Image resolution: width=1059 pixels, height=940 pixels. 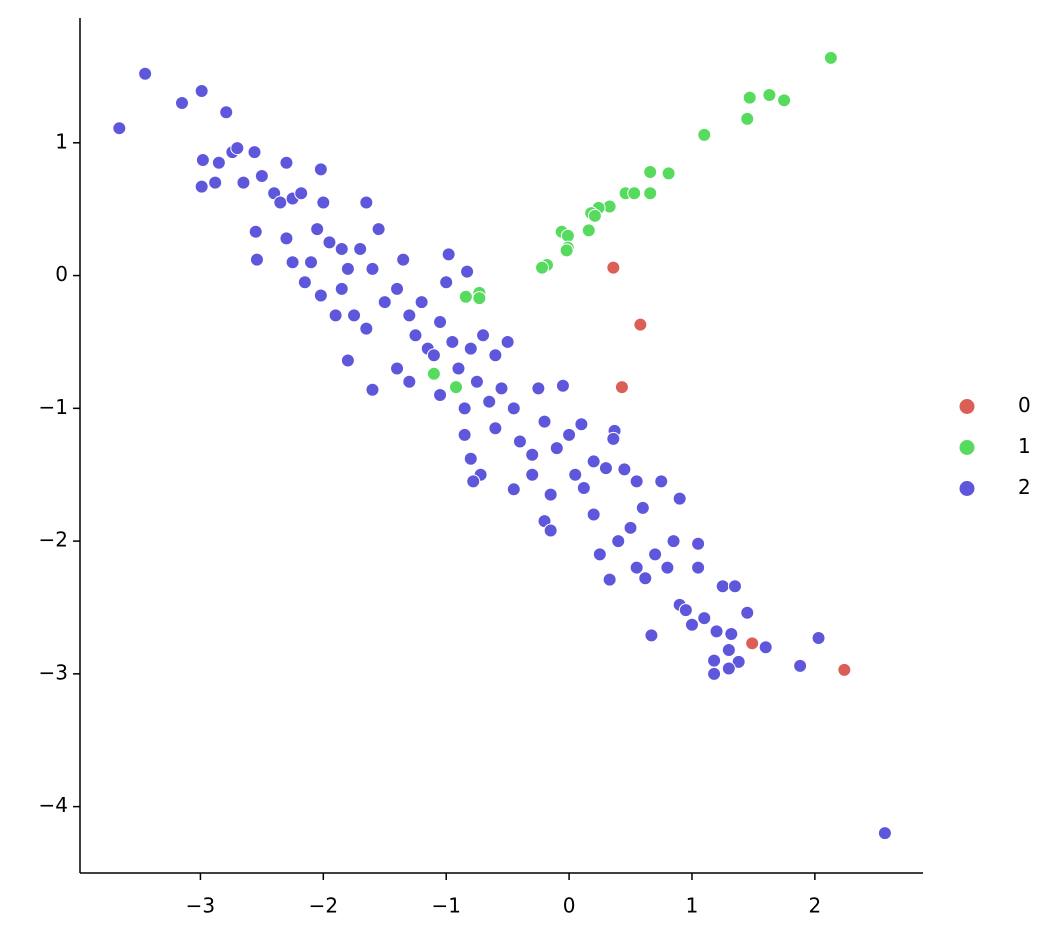 What do you see at coordinates (692, 906) in the screenshot?
I see `x-tick-label: 1` at bounding box center [692, 906].